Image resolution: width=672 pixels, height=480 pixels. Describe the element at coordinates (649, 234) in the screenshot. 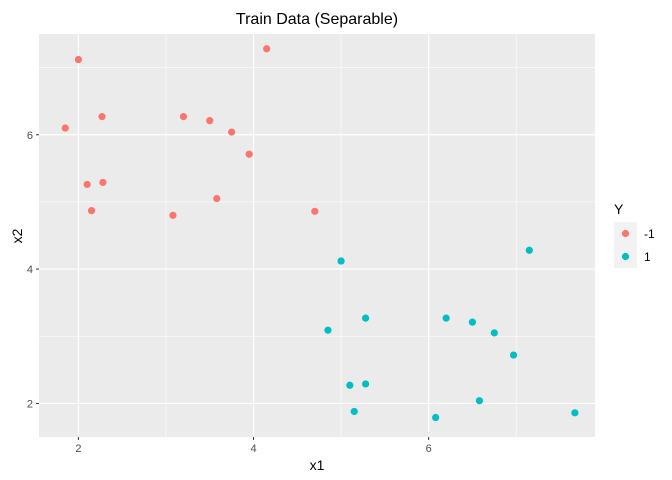

I see `legend-label: -1` at that location.